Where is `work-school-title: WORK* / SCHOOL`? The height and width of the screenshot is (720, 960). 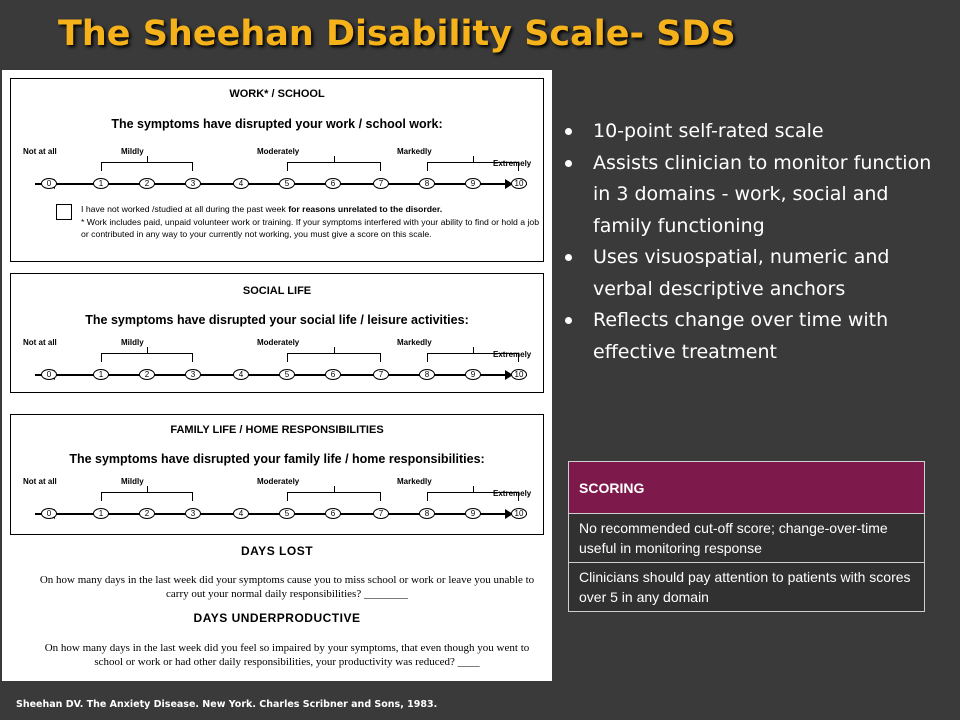 work-school-title: WORK* / SCHOOL is located at coordinates (277, 94).